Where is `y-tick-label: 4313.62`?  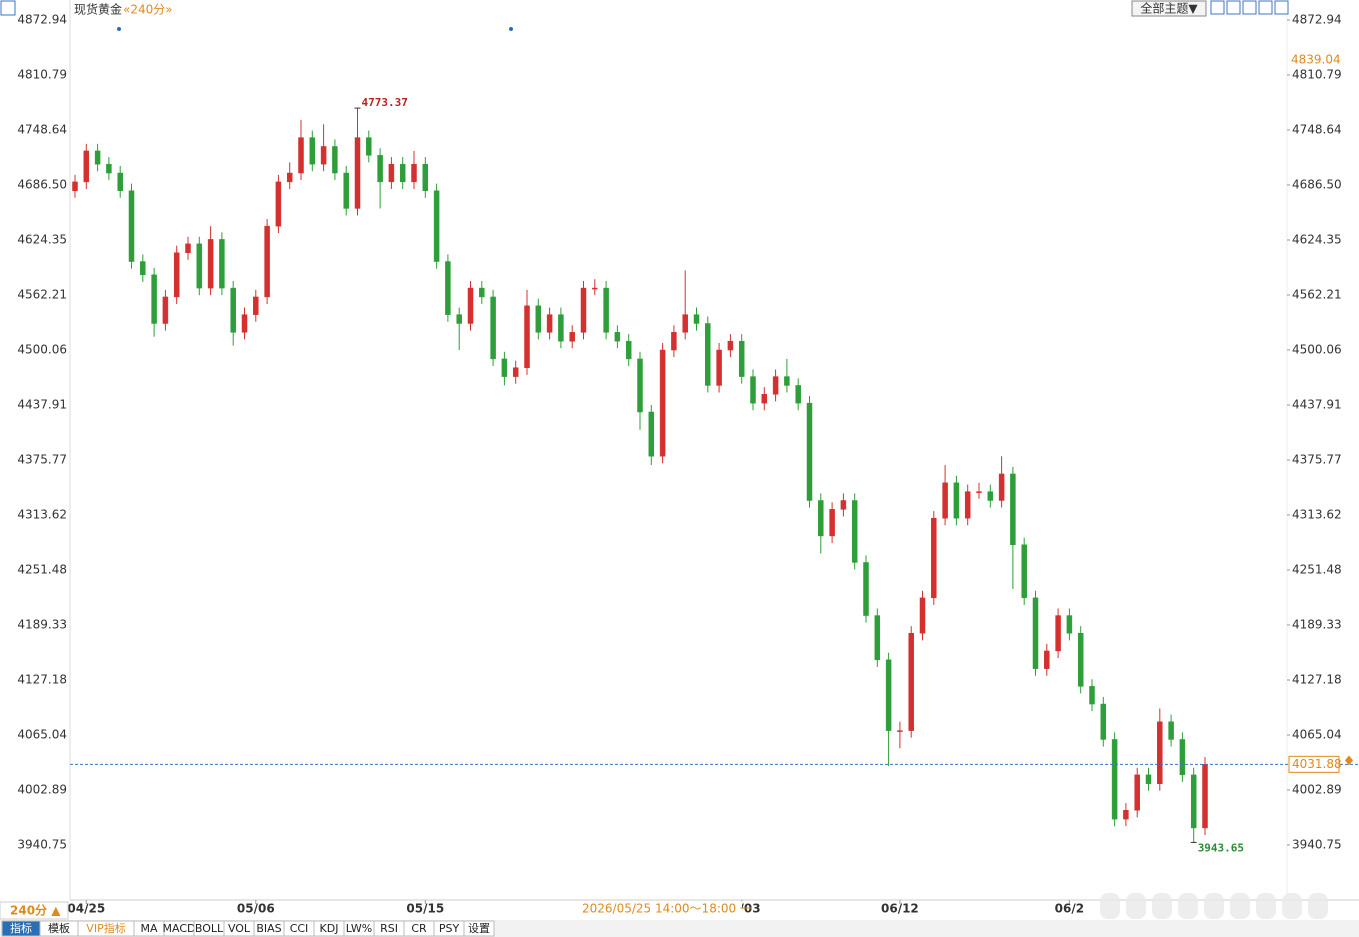 y-tick-label: 4313.62 is located at coordinates (42, 514).